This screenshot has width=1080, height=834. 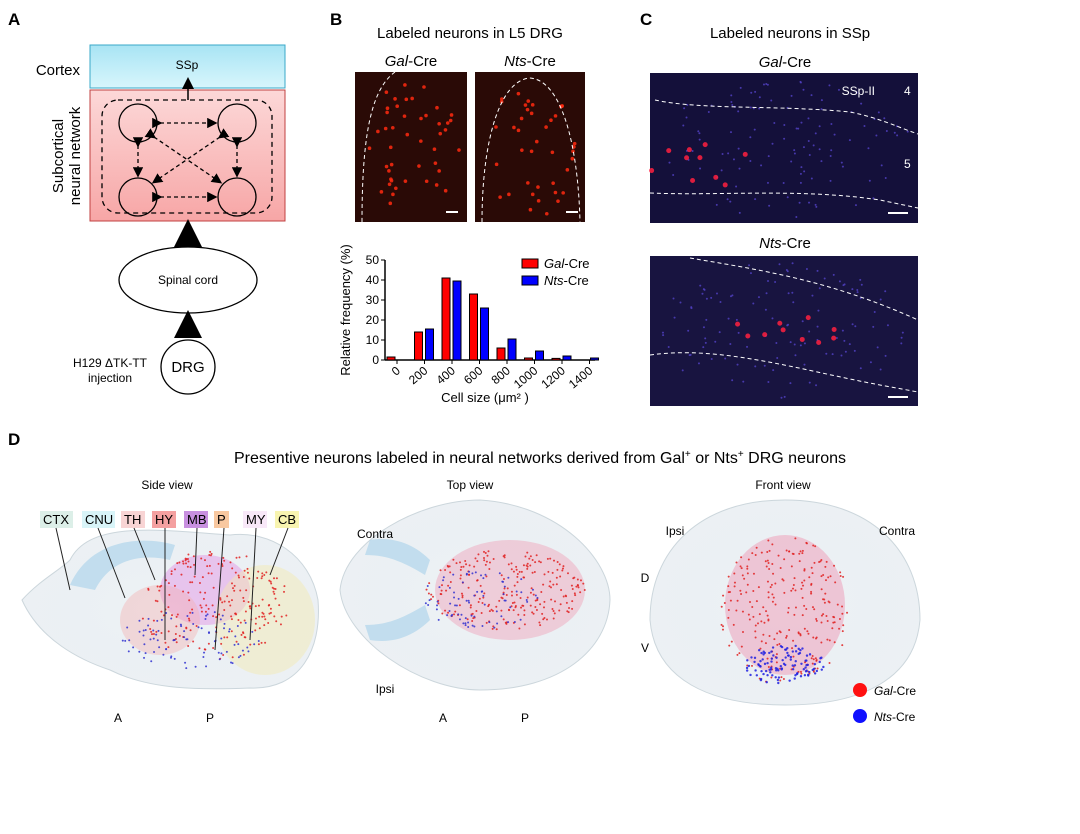 I want to click on region-badge-hy, so click(x=164, y=519).